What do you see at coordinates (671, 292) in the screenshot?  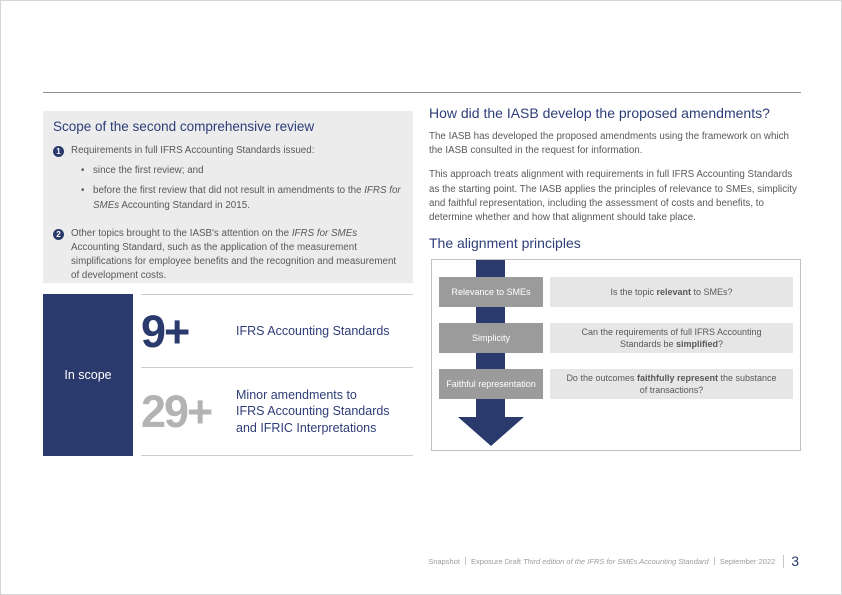 I see `principle-question-relevance: Is the topic relevant to SMEs?` at bounding box center [671, 292].